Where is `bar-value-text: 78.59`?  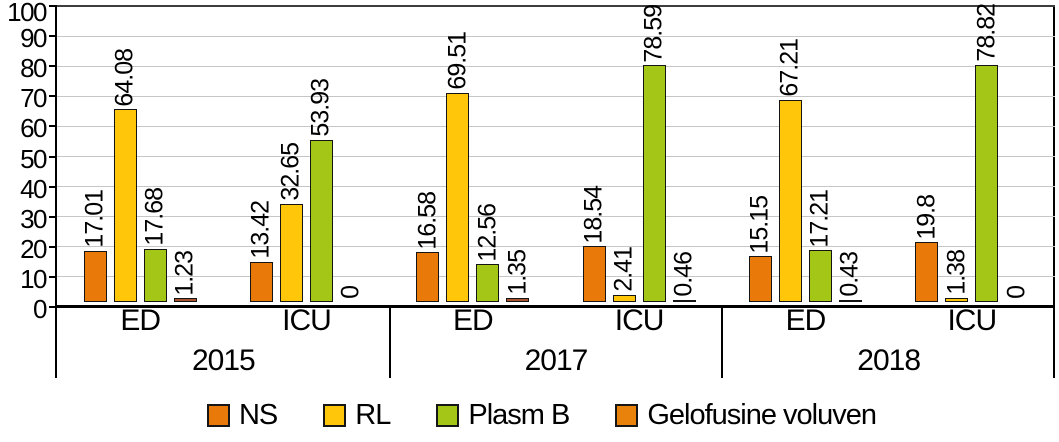 bar-value-text: 78.59 is located at coordinates (653, 33).